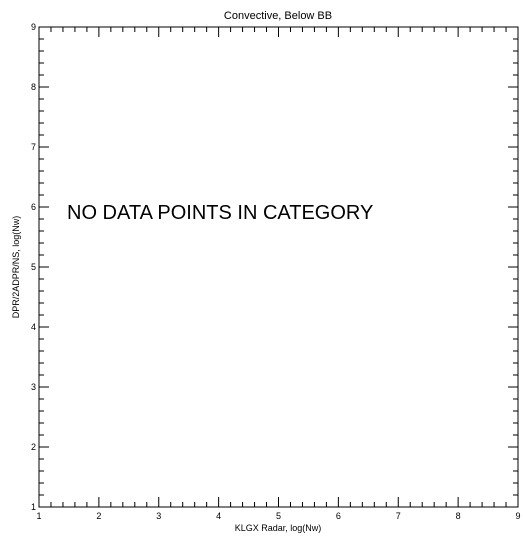 This screenshot has height=536, width=523. I want to click on y-tick-label: 7, so click(33, 147).